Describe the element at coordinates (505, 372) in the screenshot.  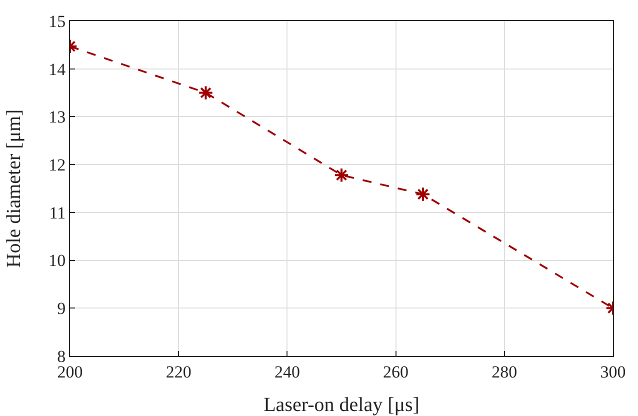
I see `x-tick-label: 280` at that location.